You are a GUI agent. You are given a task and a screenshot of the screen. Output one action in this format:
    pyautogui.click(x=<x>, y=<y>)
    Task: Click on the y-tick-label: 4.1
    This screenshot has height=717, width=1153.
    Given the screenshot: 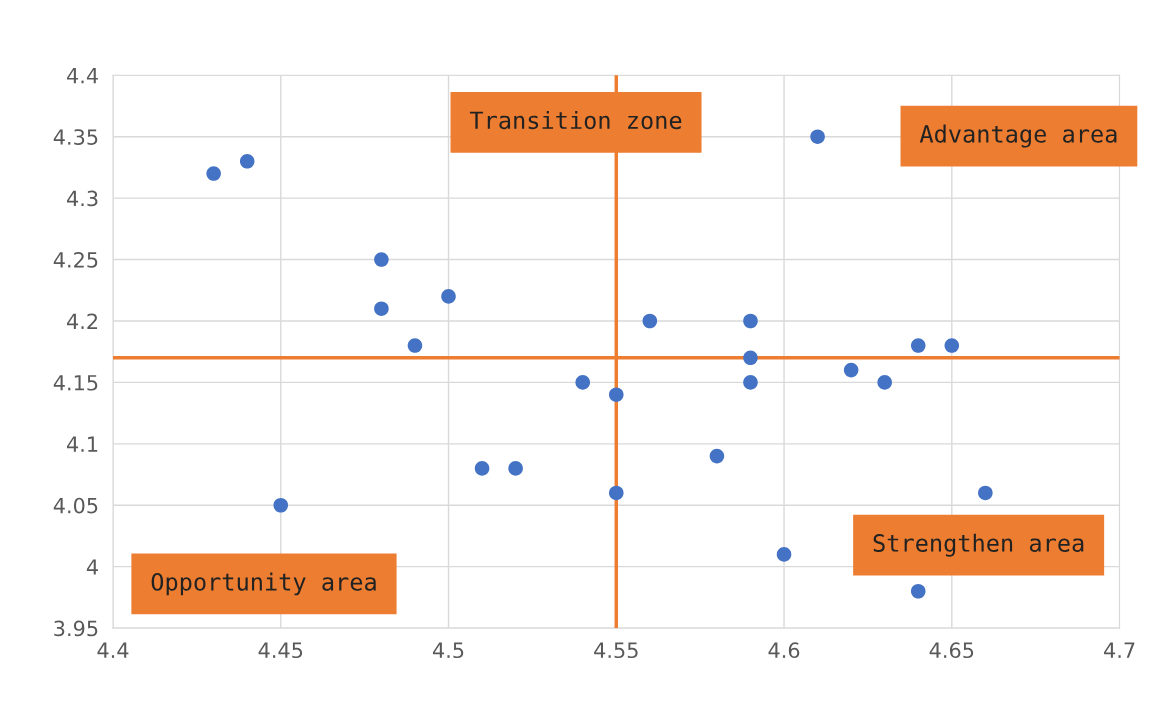 What is the action you would take?
    pyautogui.click(x=82, y=444)
    